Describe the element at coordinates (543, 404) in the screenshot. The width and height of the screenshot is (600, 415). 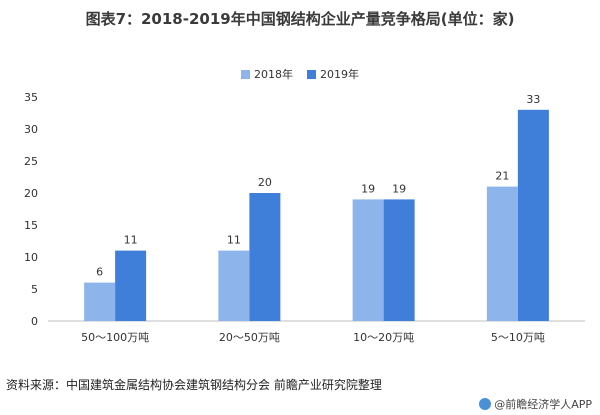
I see `brand-label: @前瞻经济学人APP` at that location.